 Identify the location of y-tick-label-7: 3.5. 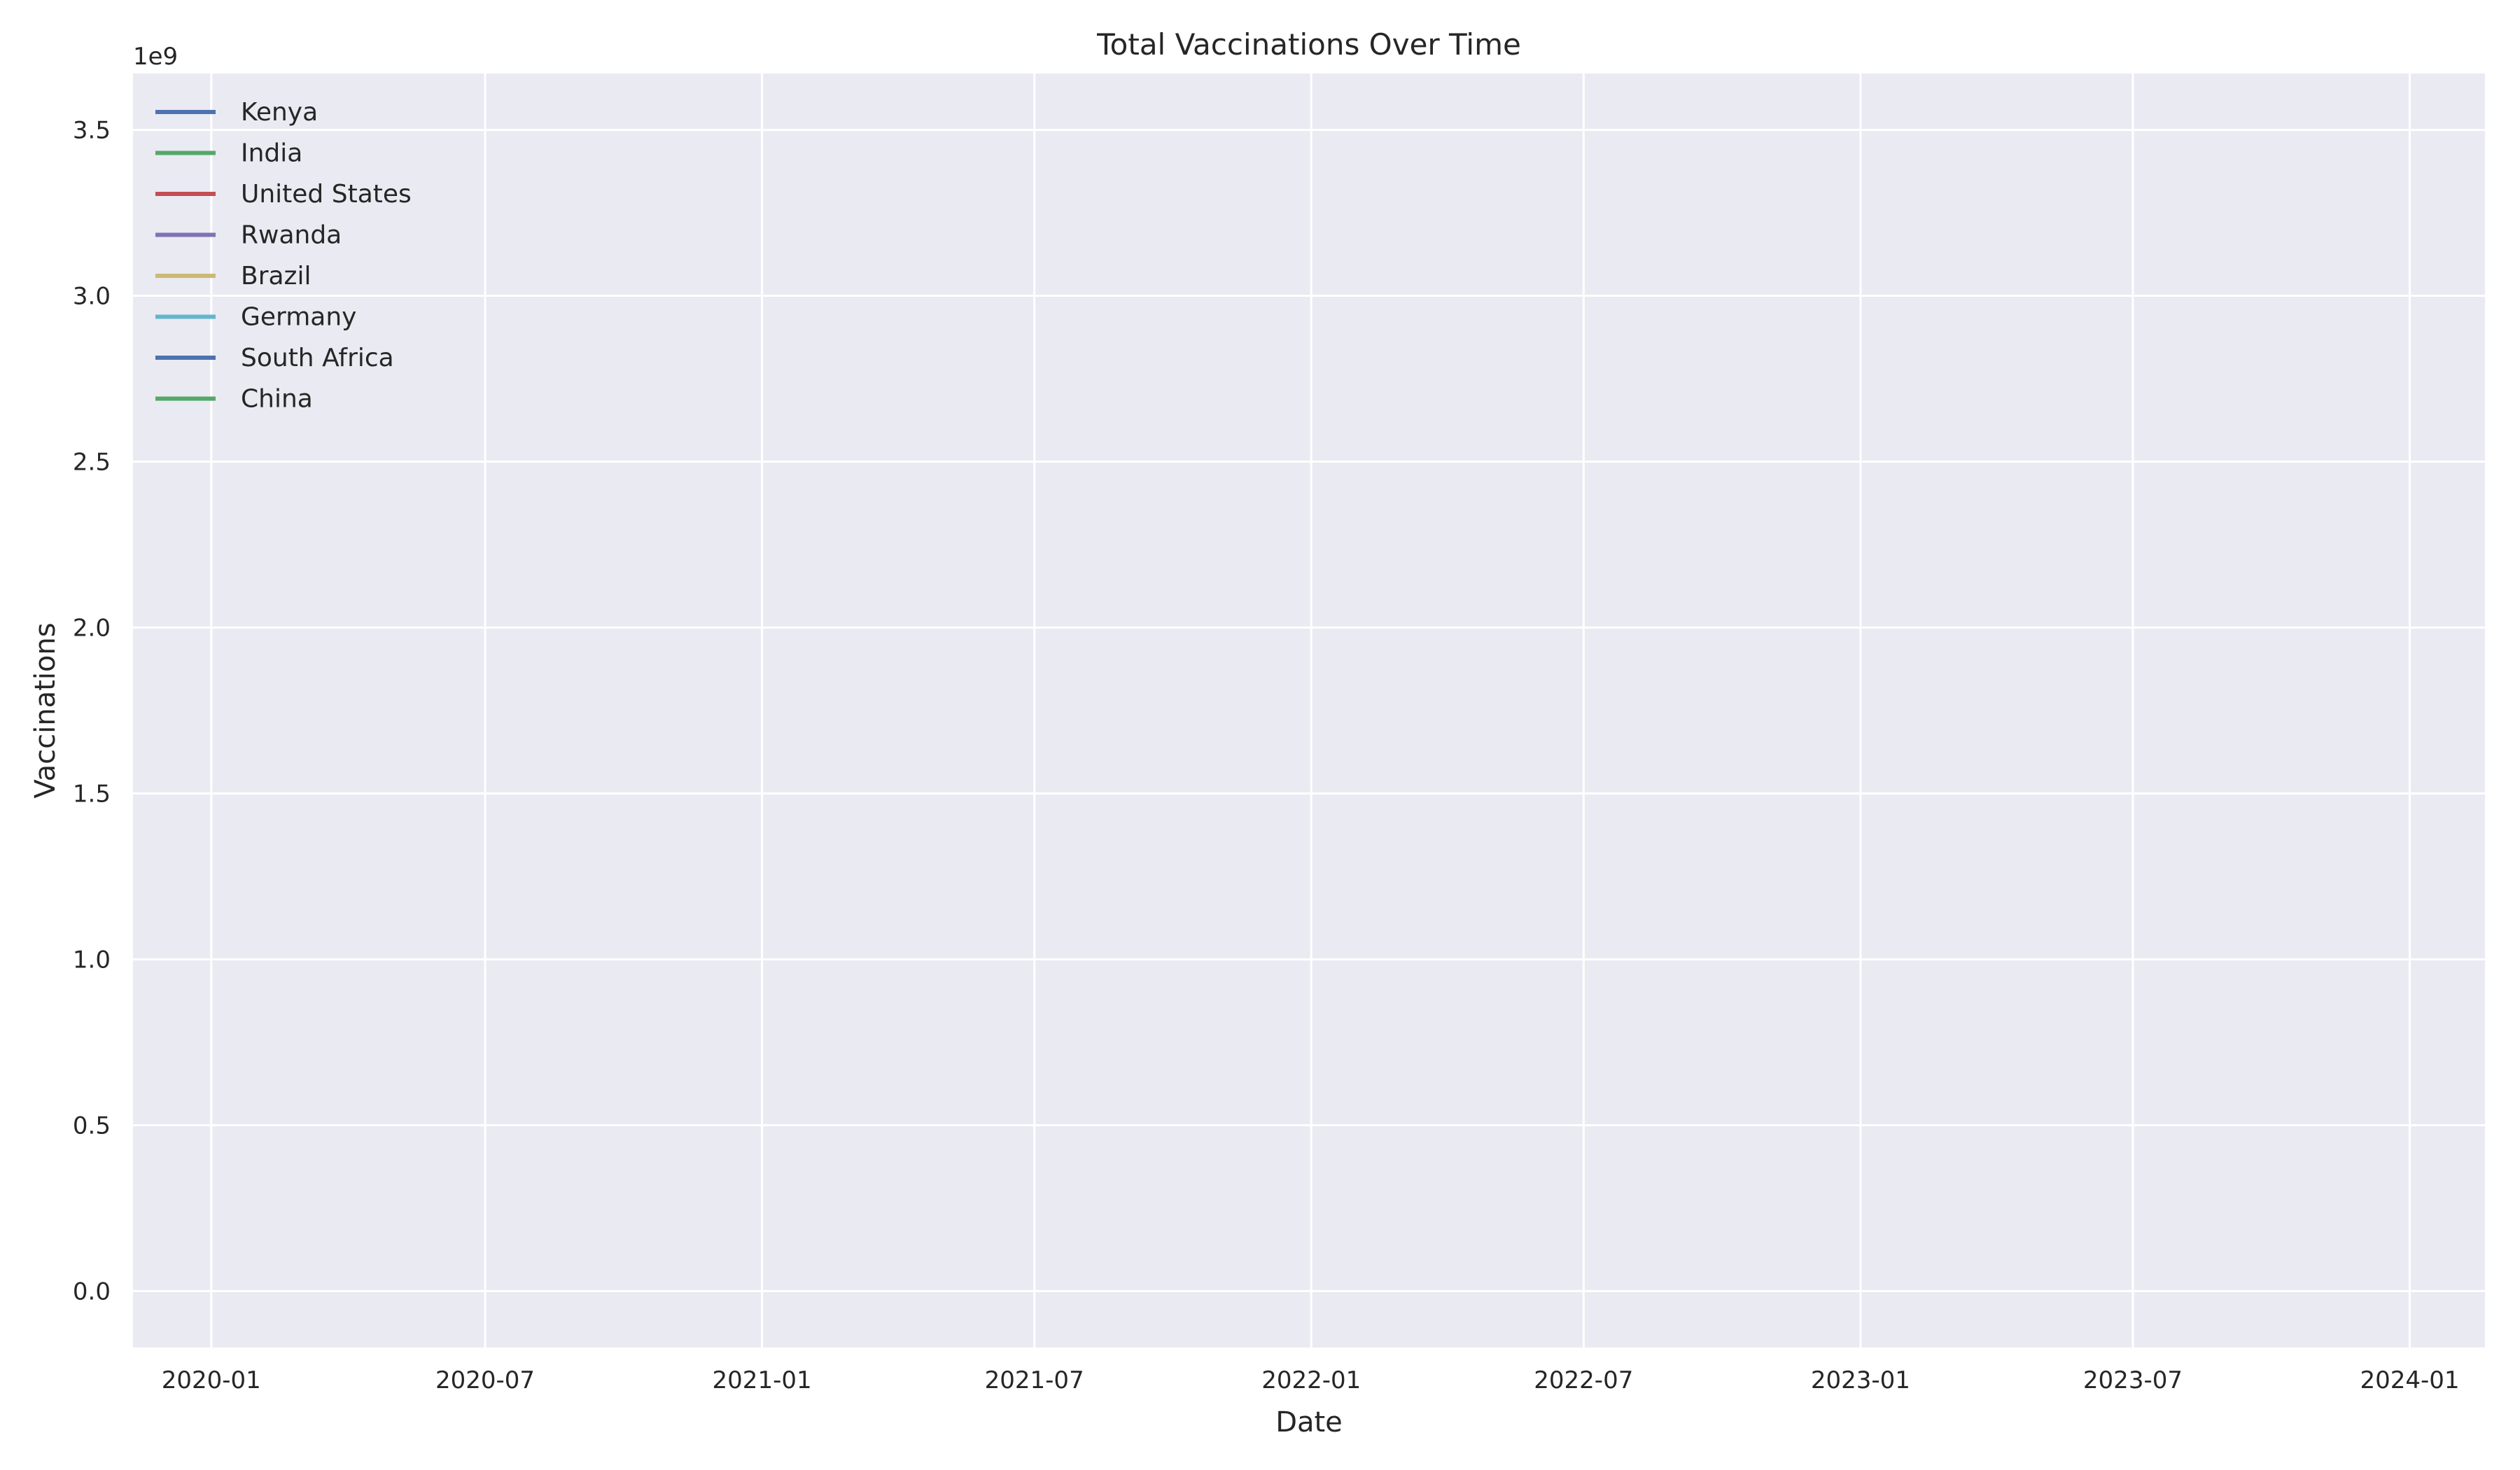
(92, 131).